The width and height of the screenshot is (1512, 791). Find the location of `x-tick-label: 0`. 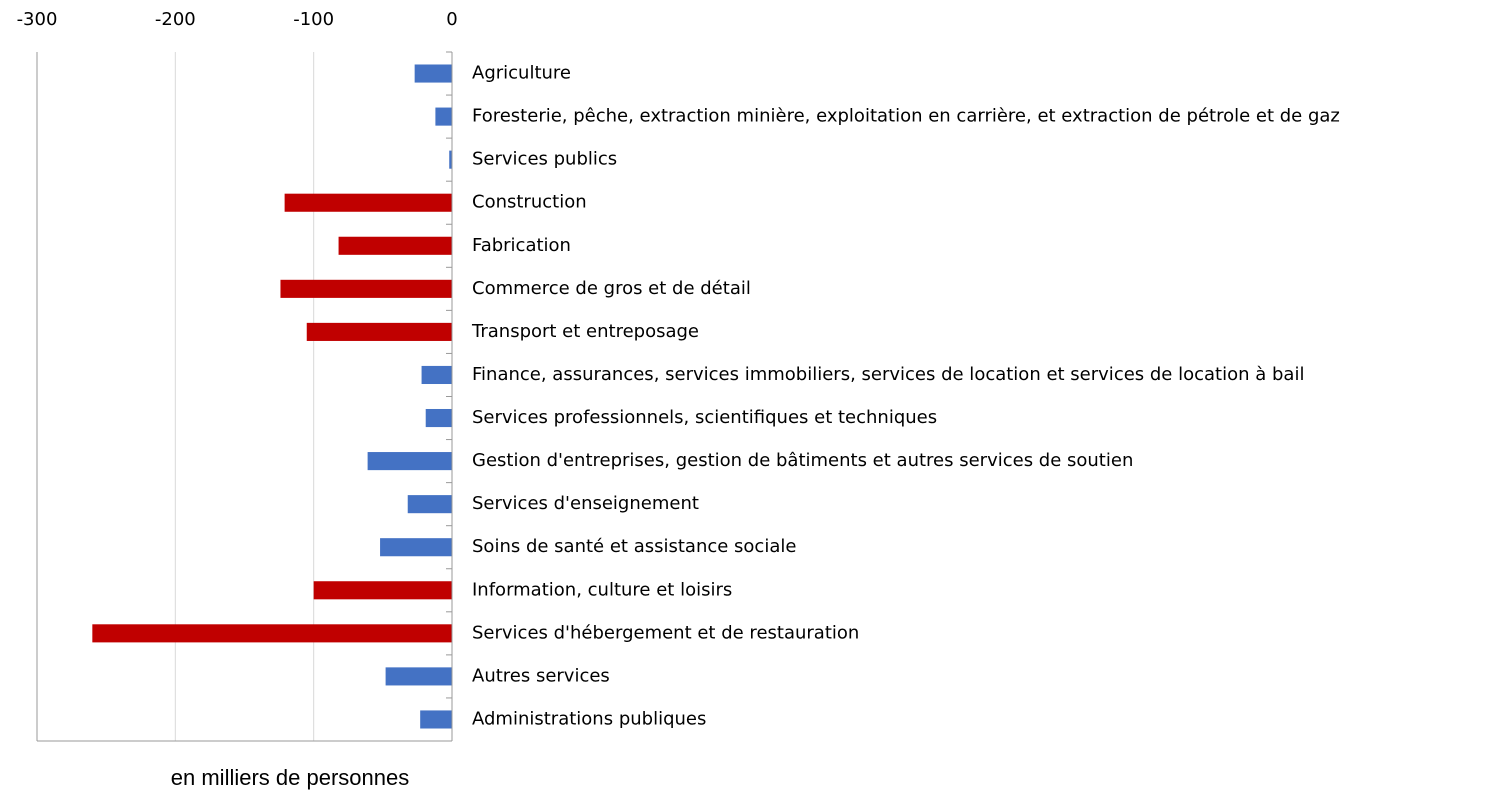

x-tick-label: 0 is located at coordinates (451, 19).